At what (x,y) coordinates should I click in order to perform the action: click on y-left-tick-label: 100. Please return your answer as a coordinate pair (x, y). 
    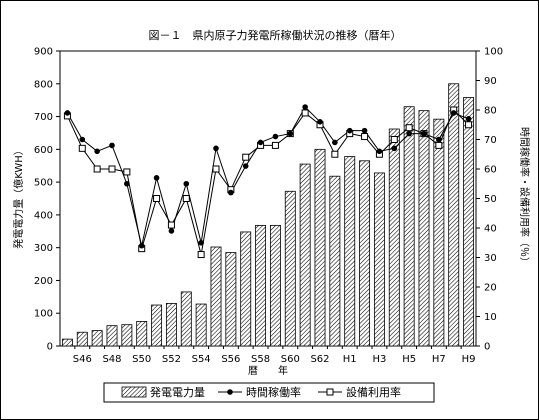
    Looking at the image, I should click on (43, 314).